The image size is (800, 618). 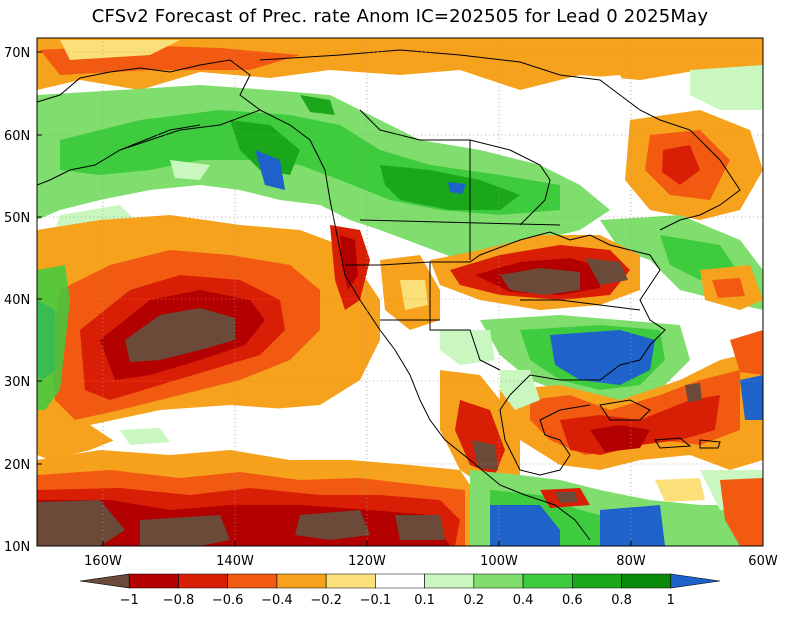 I want to click on colorbar-tick-label: −0.4, so click(x=277, y=600).